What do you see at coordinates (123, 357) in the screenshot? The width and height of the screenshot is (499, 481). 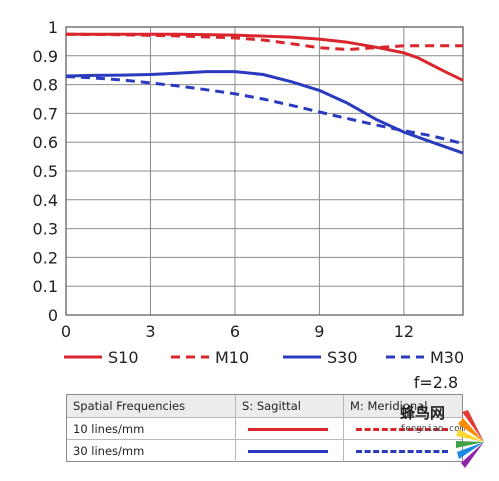 I see `legend-label-s10: S10` at bounding box center [123, 357].